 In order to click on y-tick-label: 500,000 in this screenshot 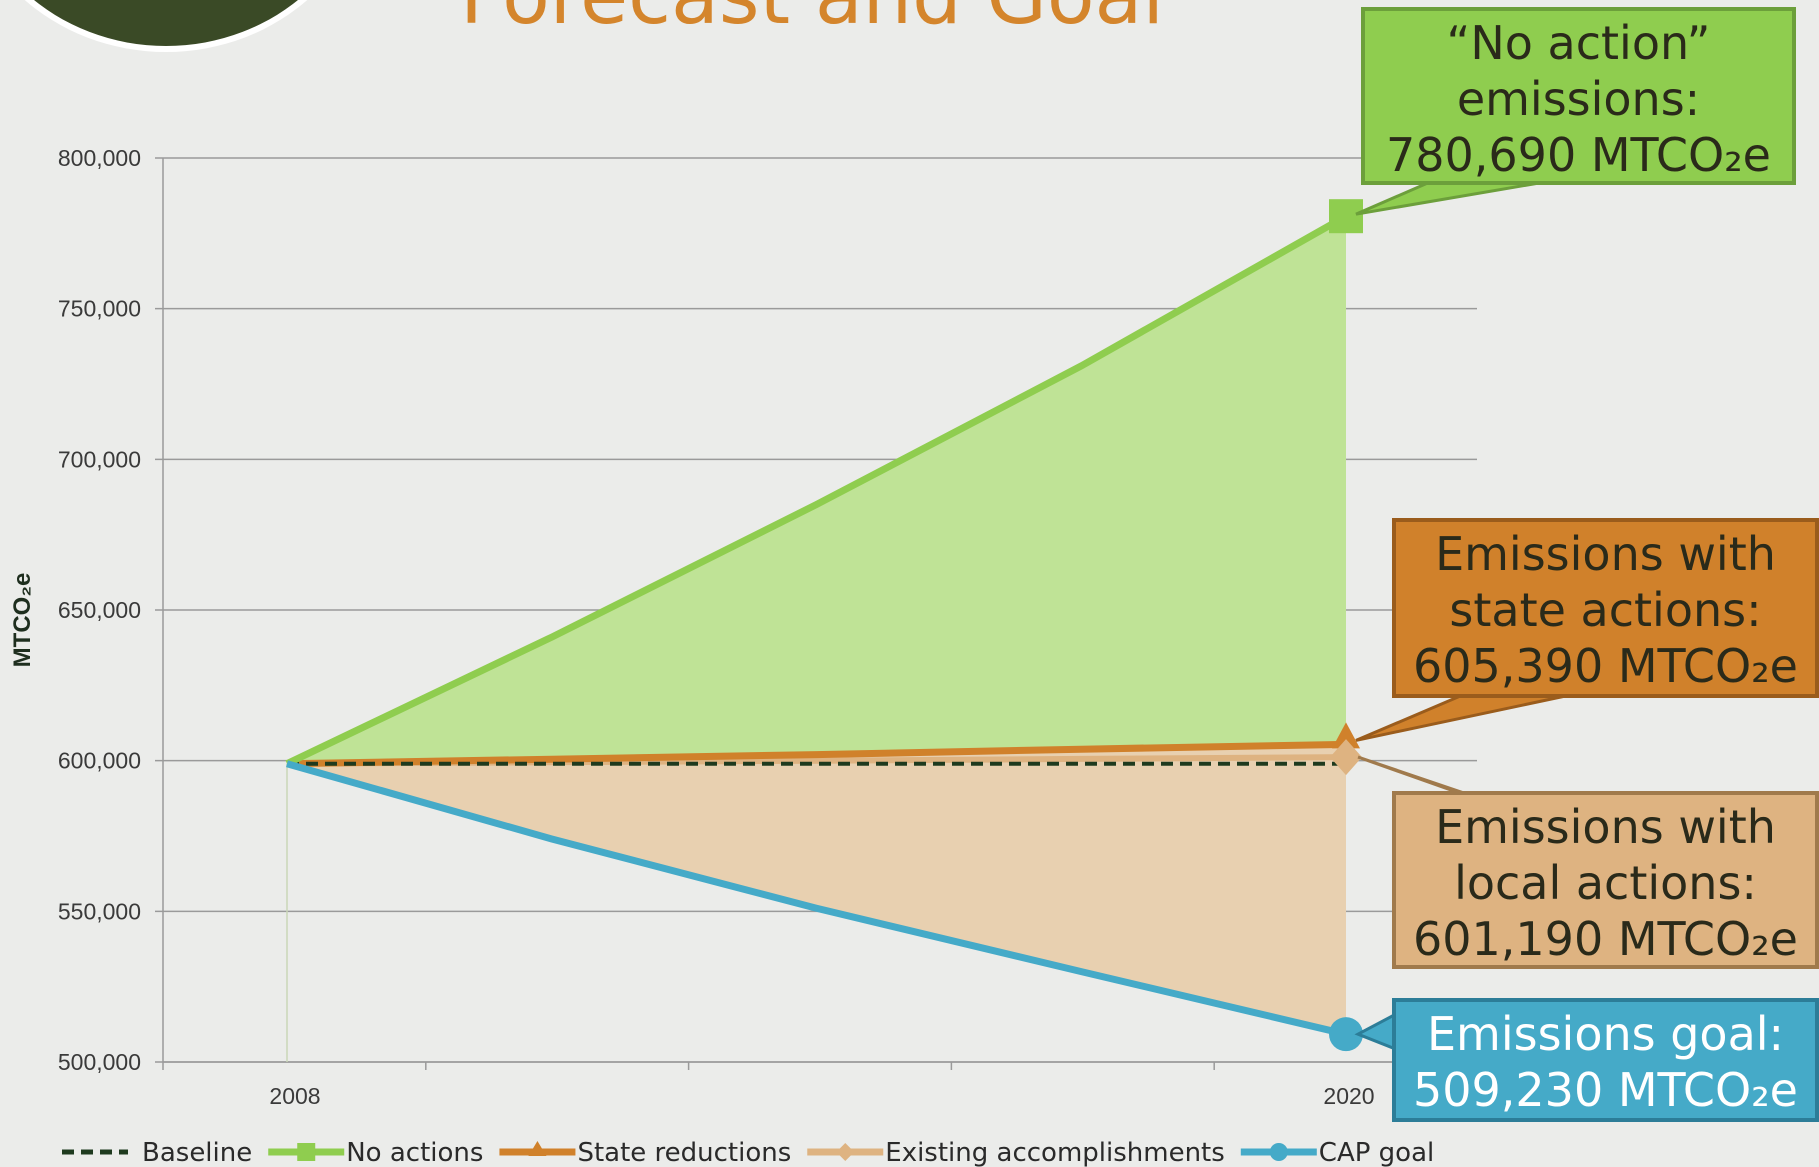, I will do `click(99, 1062)`.